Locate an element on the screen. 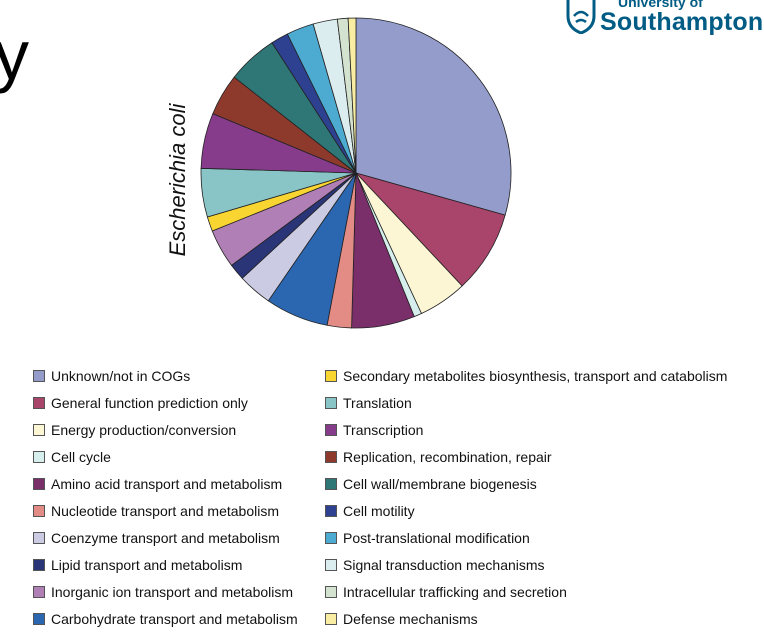  legend-label: Amino acid transport and metabolism is located at coordinates (167, 483).